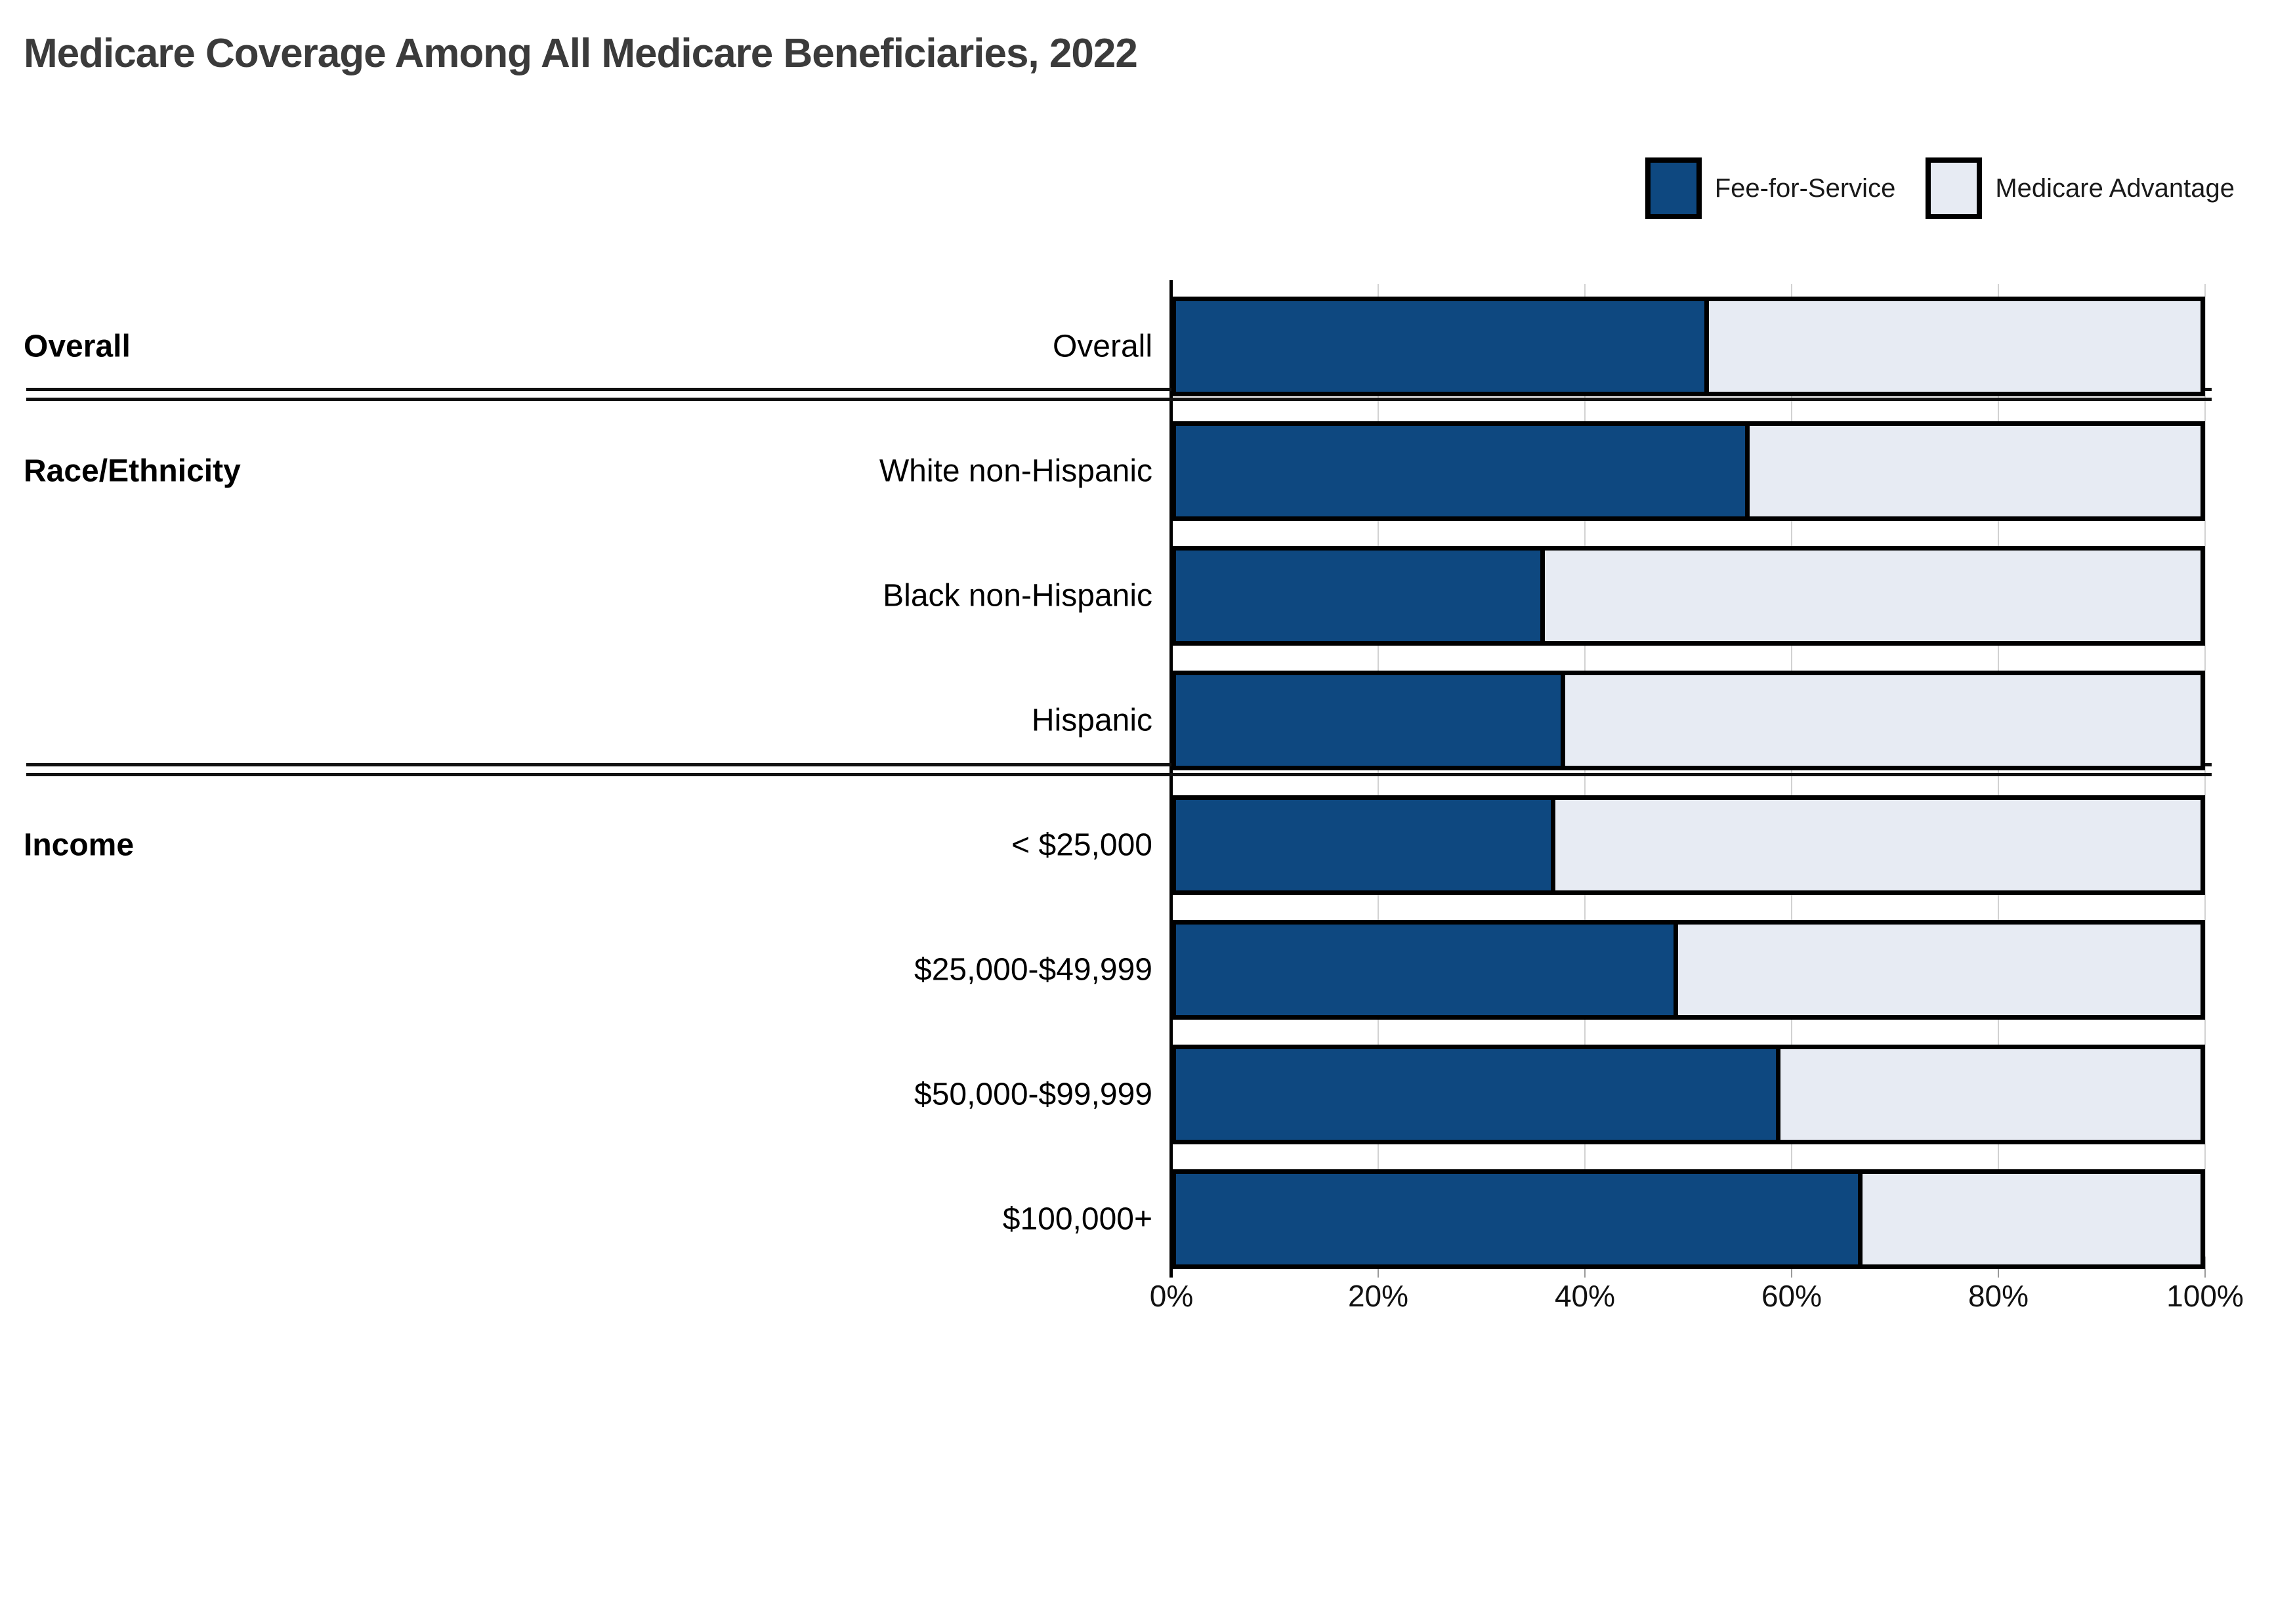 Image resolution: width=2274 pixels, height=1624 pixels. What do you see at coordinates (2205, 1296) in the screenshot?
I see `axis-tick-label: 100%` at bounding box center [2205, 1296].